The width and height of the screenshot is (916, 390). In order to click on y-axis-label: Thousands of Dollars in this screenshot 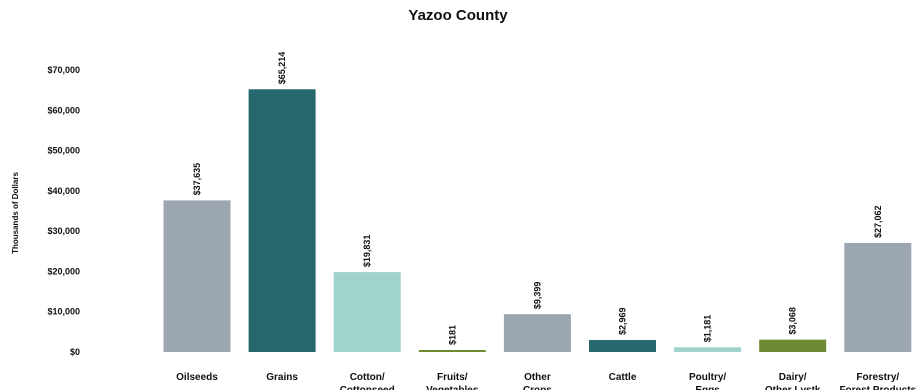, I will do `click(15, 213)`.